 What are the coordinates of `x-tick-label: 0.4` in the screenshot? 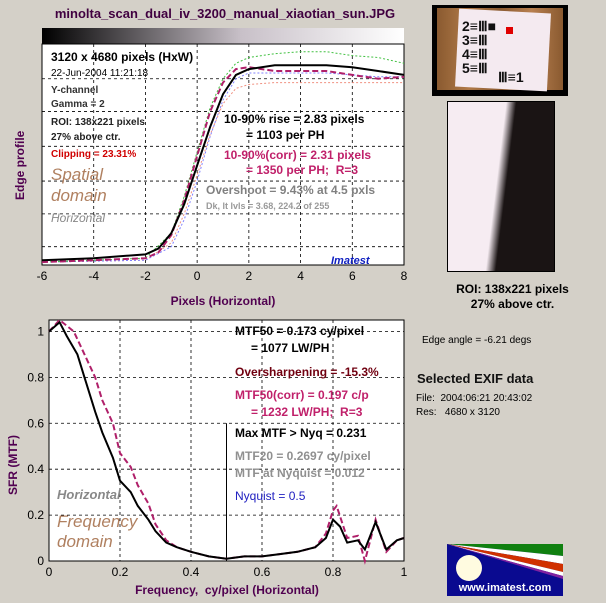 It's located at (191, 572).